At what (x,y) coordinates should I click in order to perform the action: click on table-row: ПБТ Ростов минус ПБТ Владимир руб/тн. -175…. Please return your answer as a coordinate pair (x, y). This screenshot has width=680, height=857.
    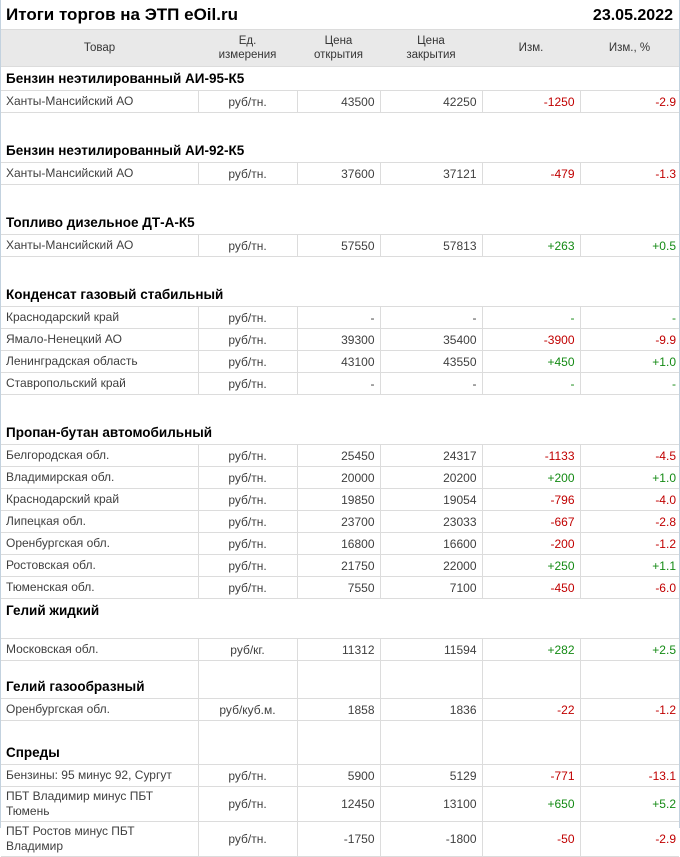
    Looking at the image, I should click on (340, 839).